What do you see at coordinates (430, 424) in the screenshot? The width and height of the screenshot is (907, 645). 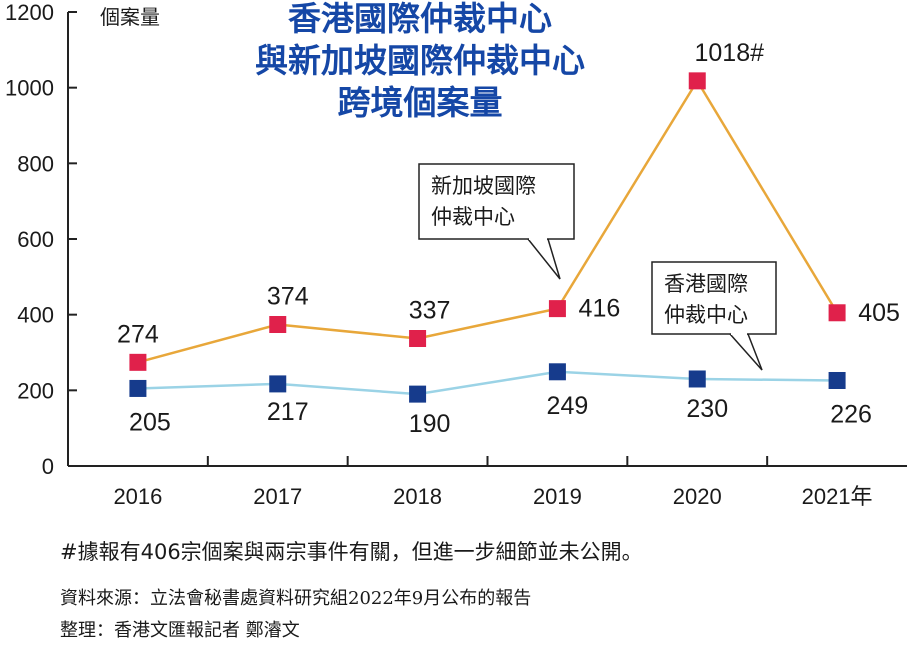 I see `data-label: 190` at bounding box center [430, 424].